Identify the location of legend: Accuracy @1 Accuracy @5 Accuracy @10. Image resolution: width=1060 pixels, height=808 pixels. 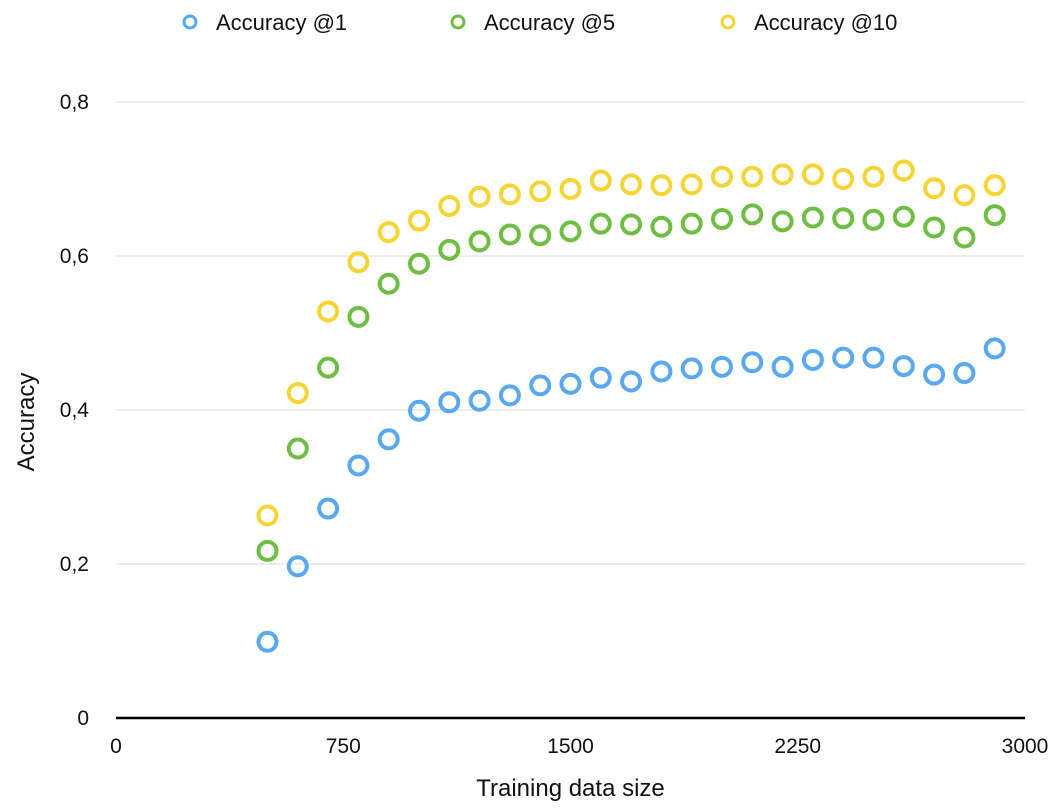
(539, 22).